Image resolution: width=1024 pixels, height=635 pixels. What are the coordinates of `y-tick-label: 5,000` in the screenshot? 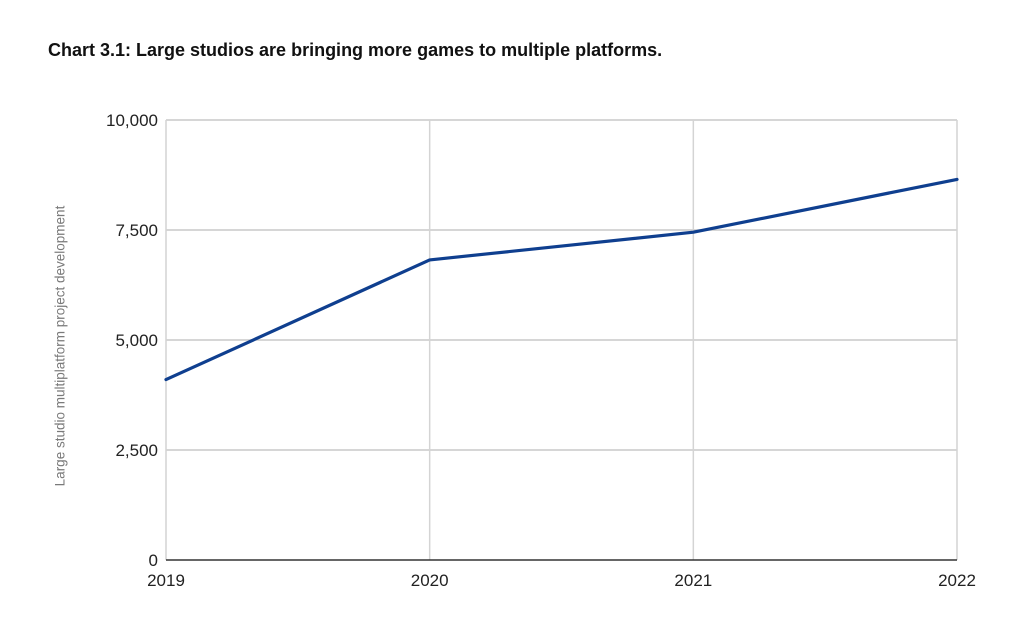 It's located at (136, 340).